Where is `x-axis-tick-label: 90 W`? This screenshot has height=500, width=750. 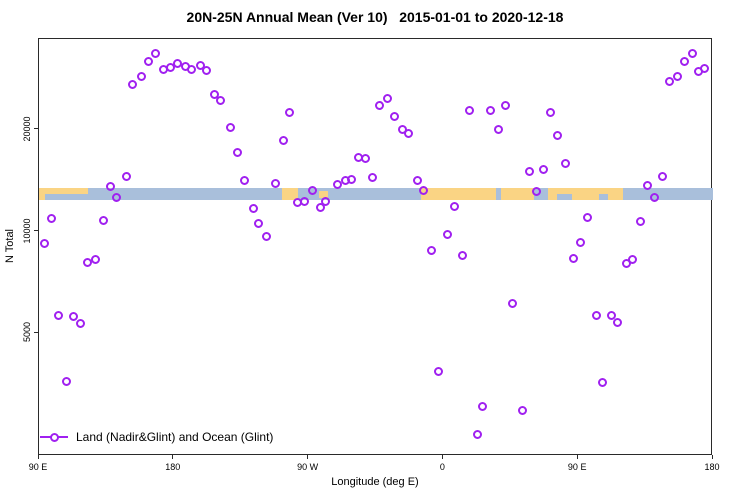 x-axis-tick-label: 90 W is located at coordinates (308, 467).